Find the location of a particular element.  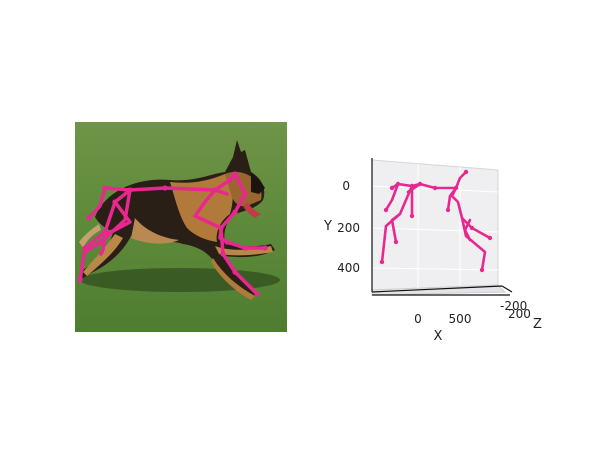

z-tick-neg200: -200 is located at coordinates (513, 306).